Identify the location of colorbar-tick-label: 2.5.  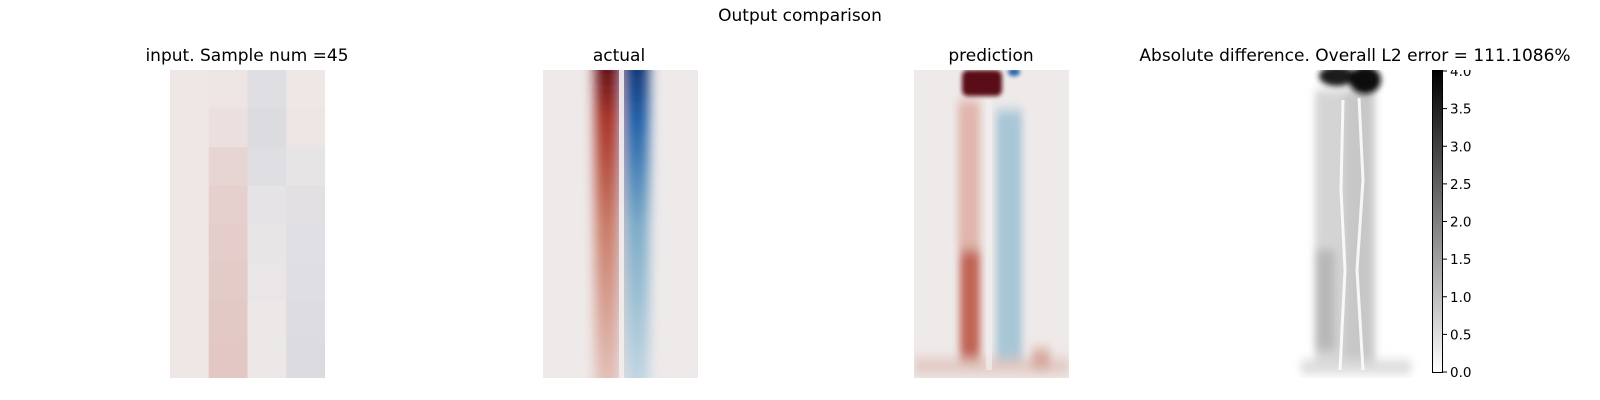
(1460, 185).